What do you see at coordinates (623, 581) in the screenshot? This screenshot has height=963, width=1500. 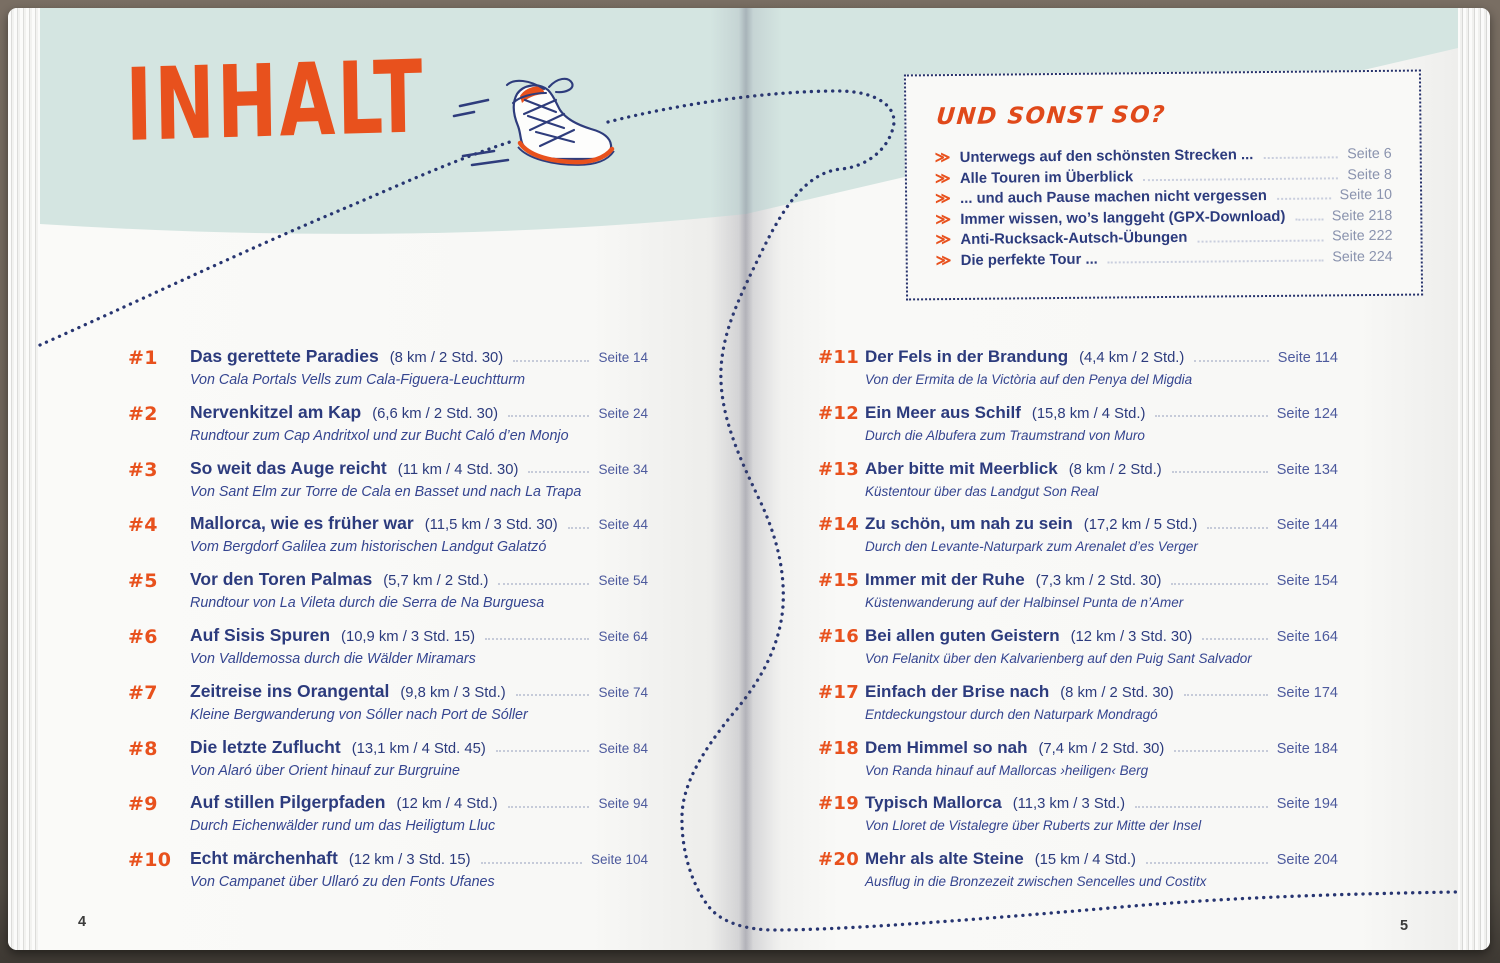 I see `tour-page-ref: Seite 54` at bounding box center [623, 581].